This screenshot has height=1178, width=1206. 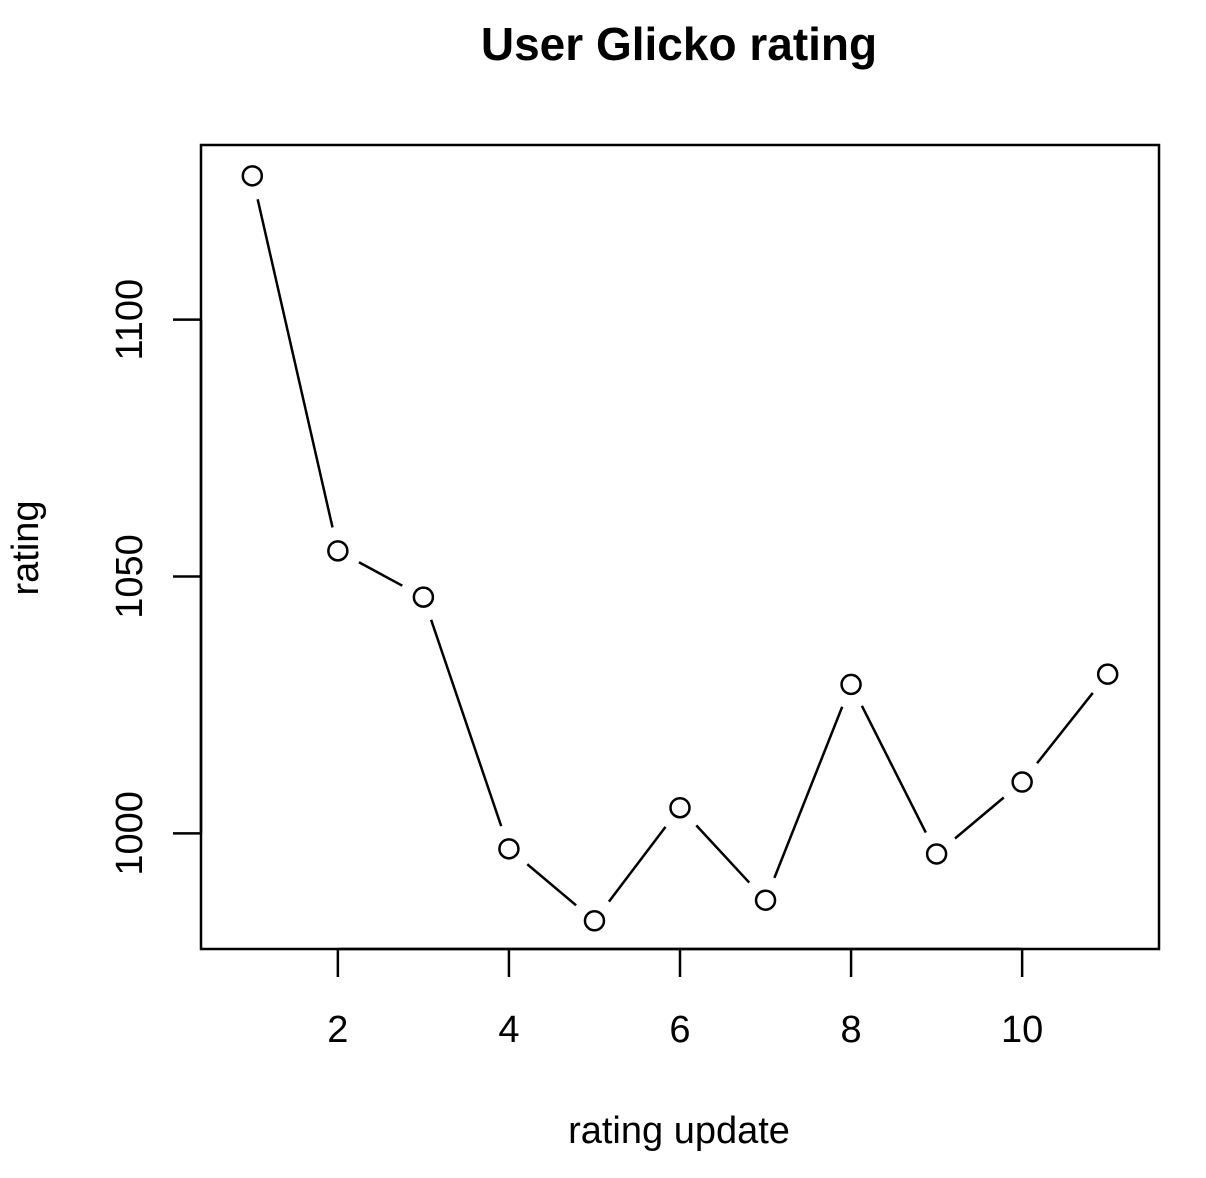 What do you see at coordinates (851, 1030) in the screenshot?
I see `x-tick-label: 8` at bounding box center [851, 1030].